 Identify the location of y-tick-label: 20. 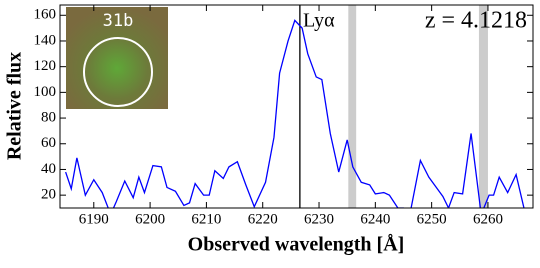
(48, 195).